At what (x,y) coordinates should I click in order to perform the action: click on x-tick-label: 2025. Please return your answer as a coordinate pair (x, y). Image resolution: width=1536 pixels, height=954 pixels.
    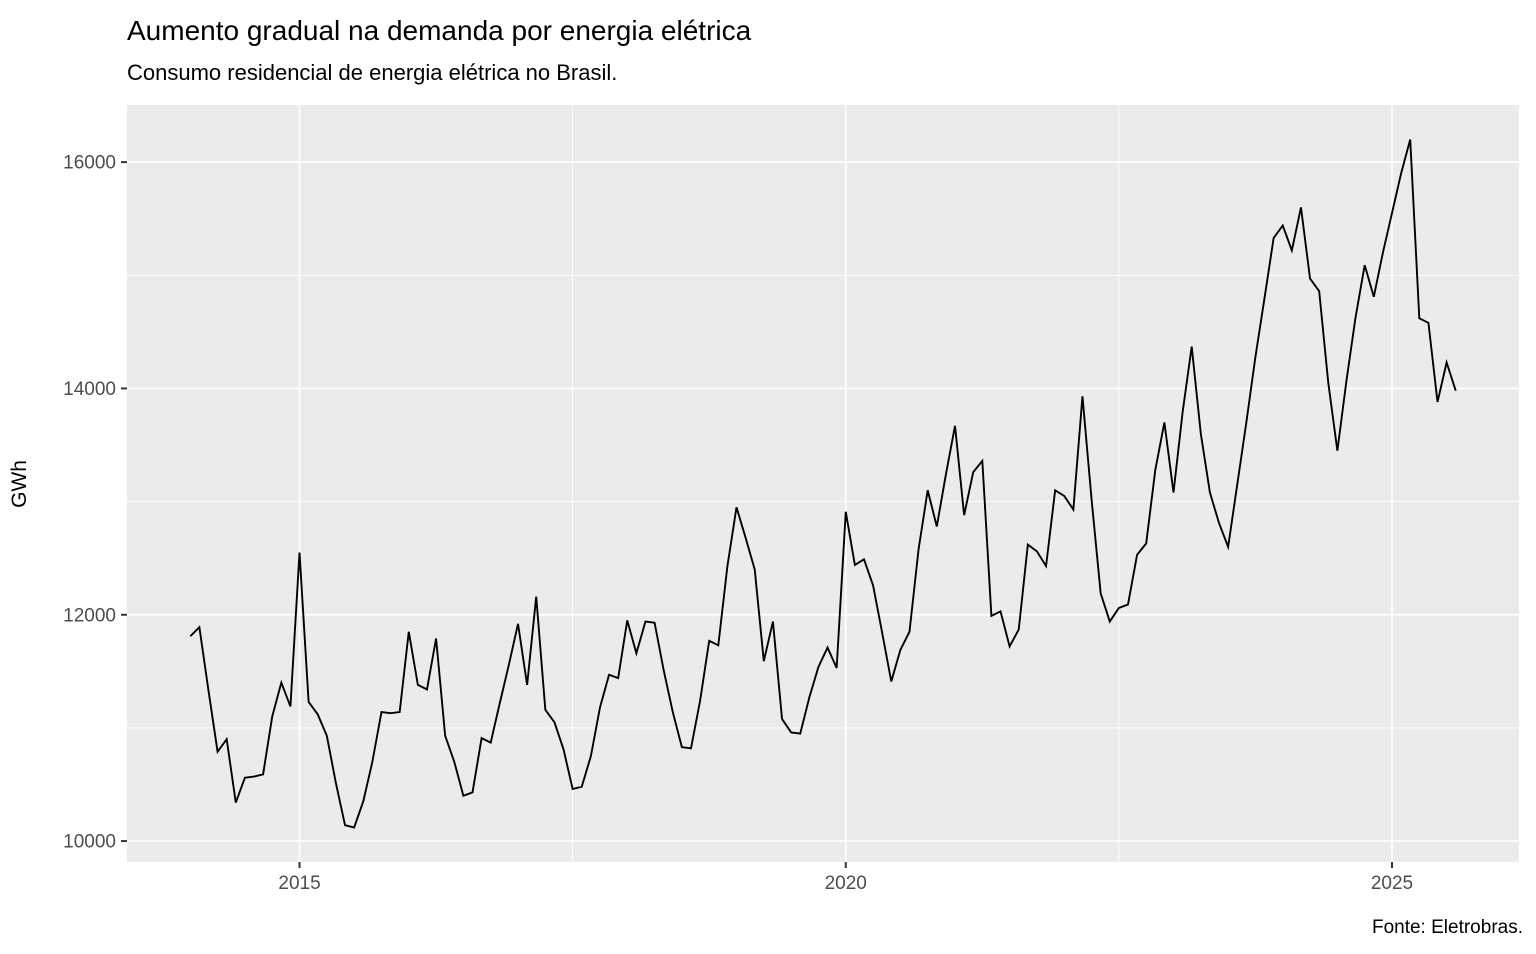
    Looking at the image, I should click on (1392, 883).